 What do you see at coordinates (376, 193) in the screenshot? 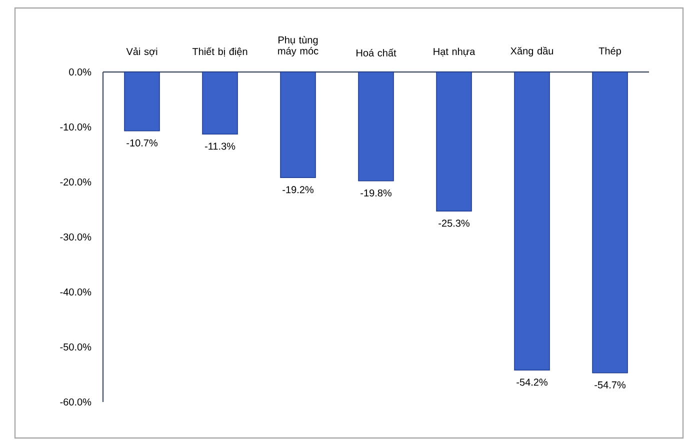
I see `data-label: -19.8%` at bounding box center [376, 193].